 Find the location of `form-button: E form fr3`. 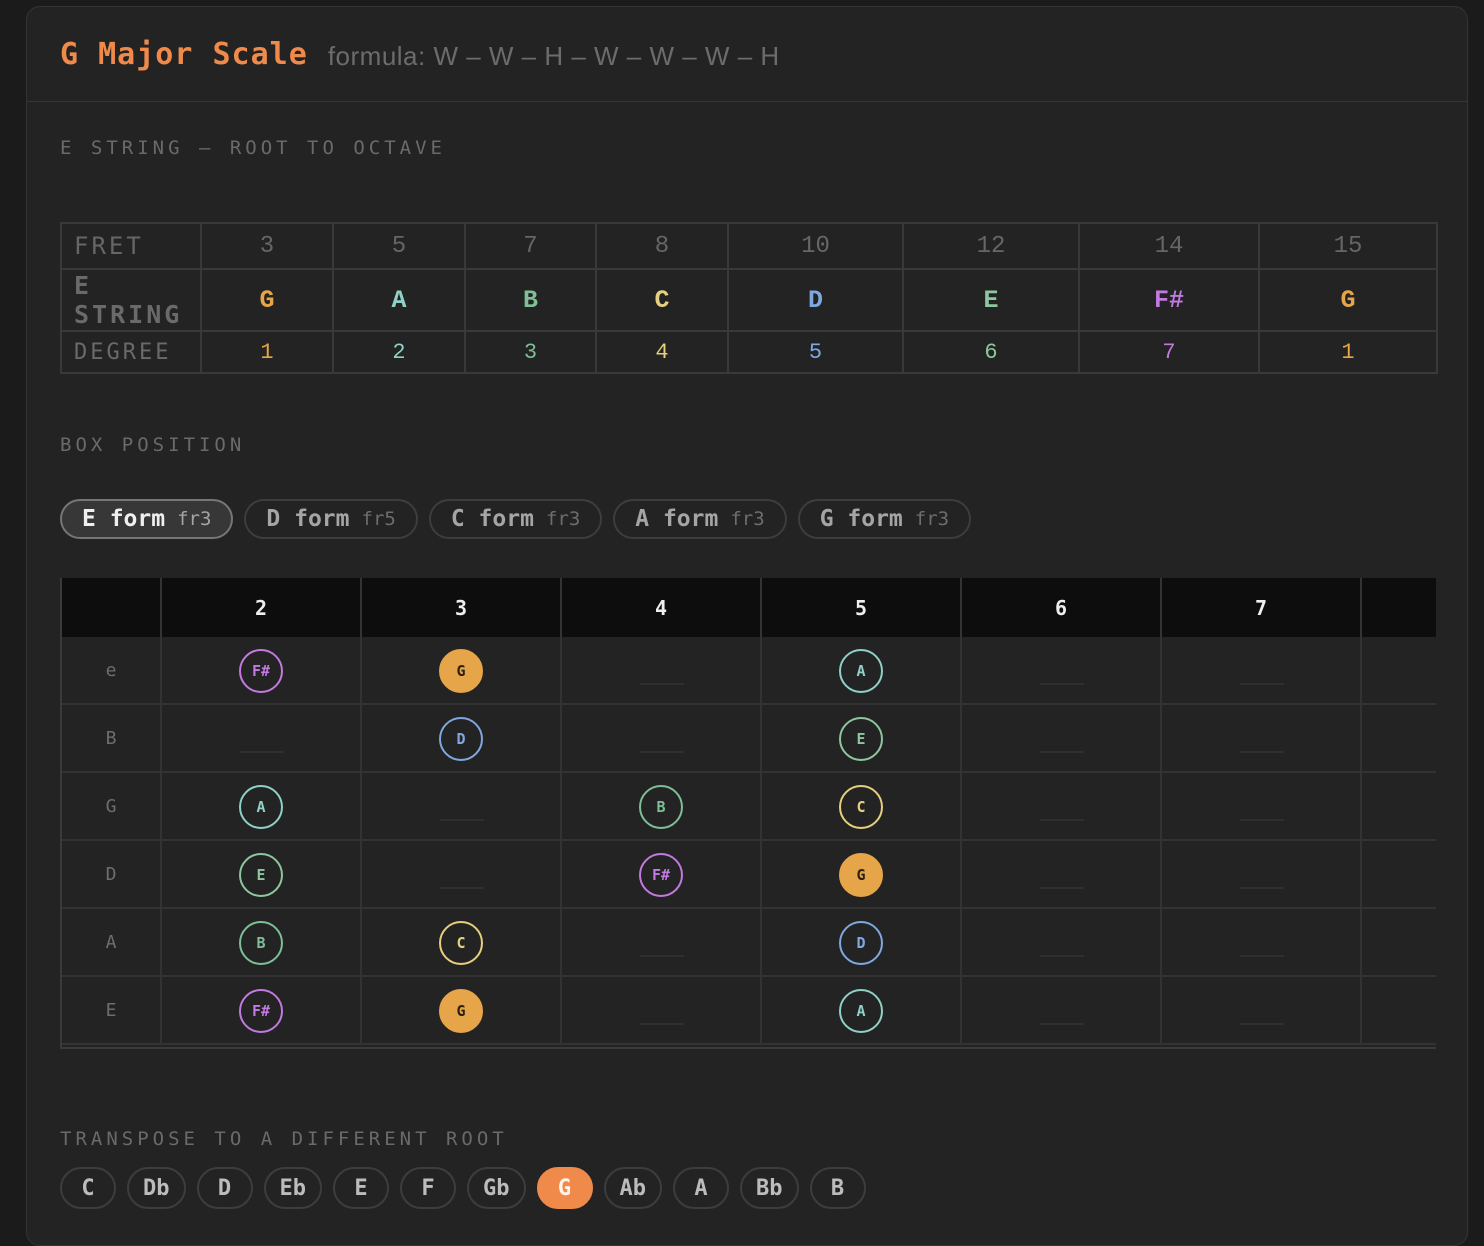

form-button: E form fr3 is located at coordinates (147, 519).